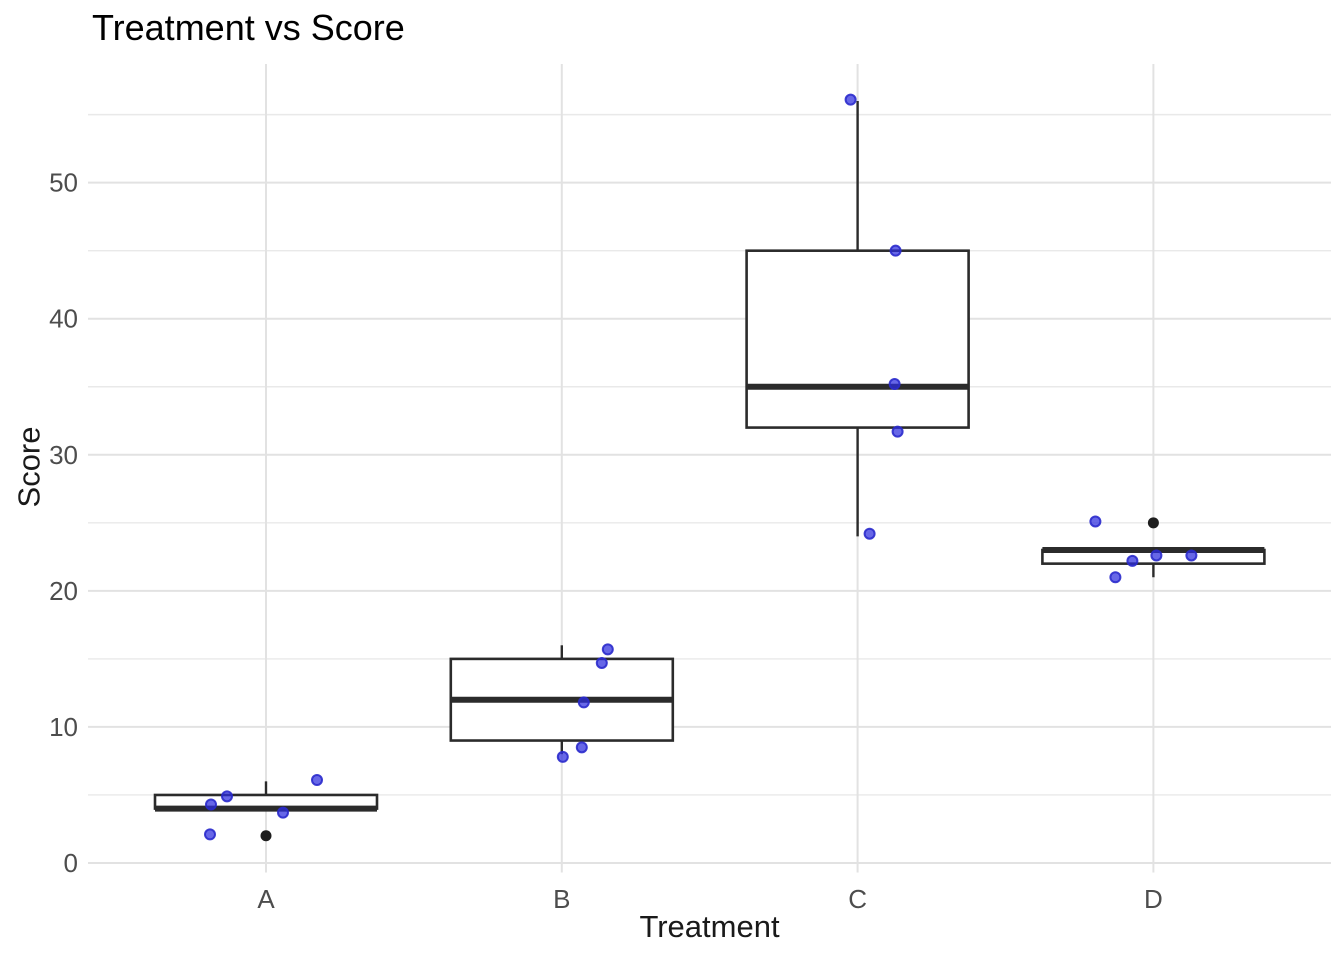 Image resolution: width=1344 pixels, height=960 pixels. Describe the element at coordinates (266, 899) in the screenshot. I see `x-tick-label: A` at that location.